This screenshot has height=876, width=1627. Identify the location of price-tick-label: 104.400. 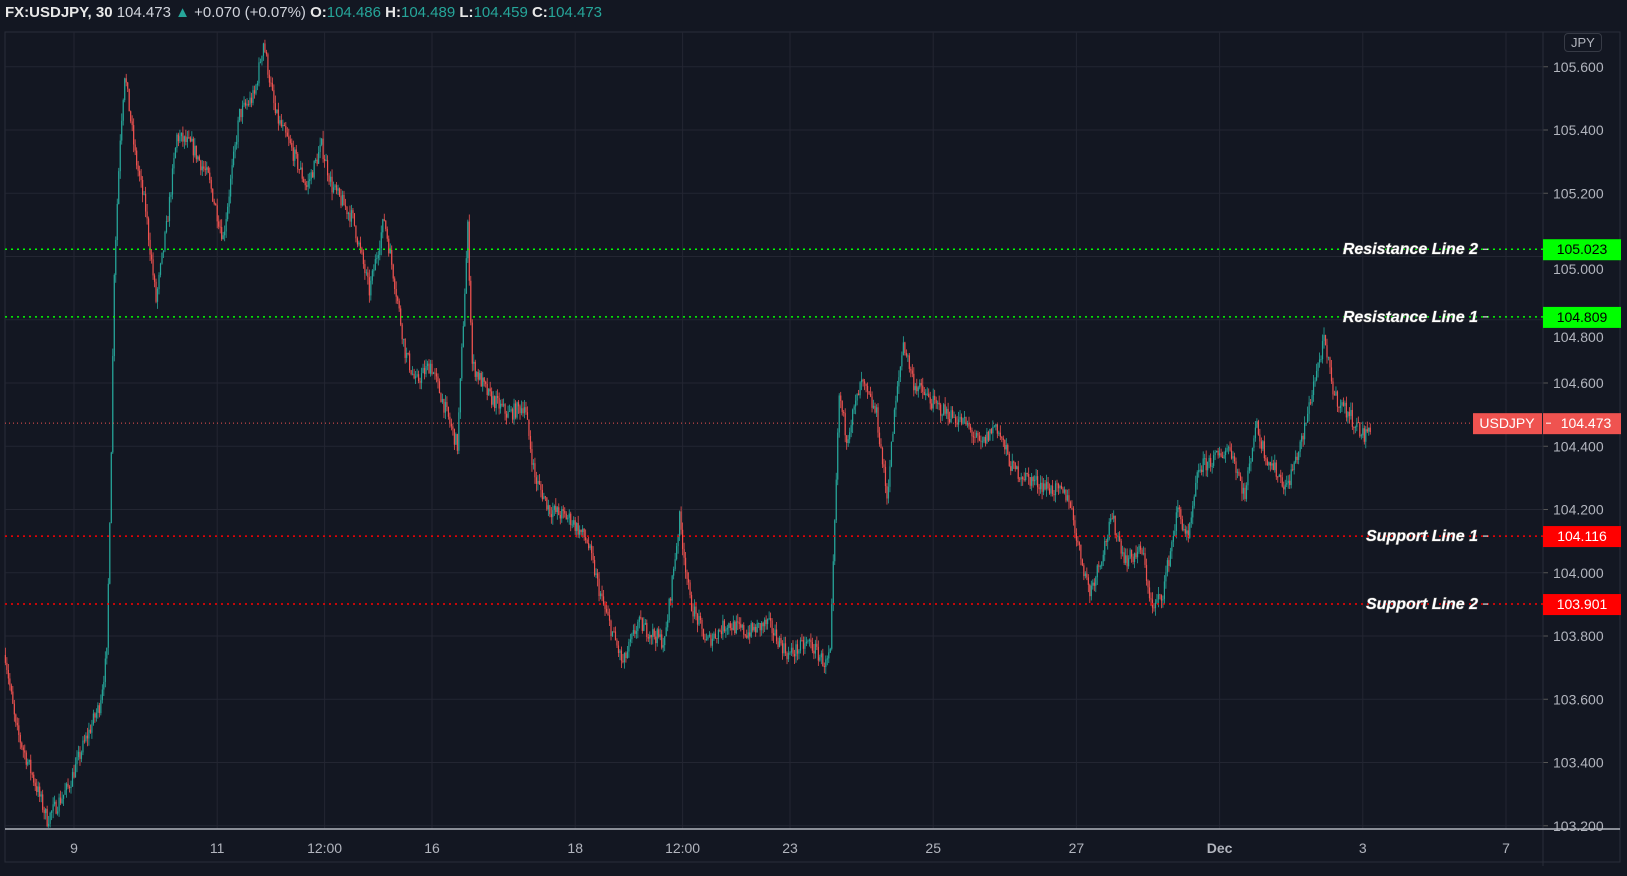
(1578, 446).